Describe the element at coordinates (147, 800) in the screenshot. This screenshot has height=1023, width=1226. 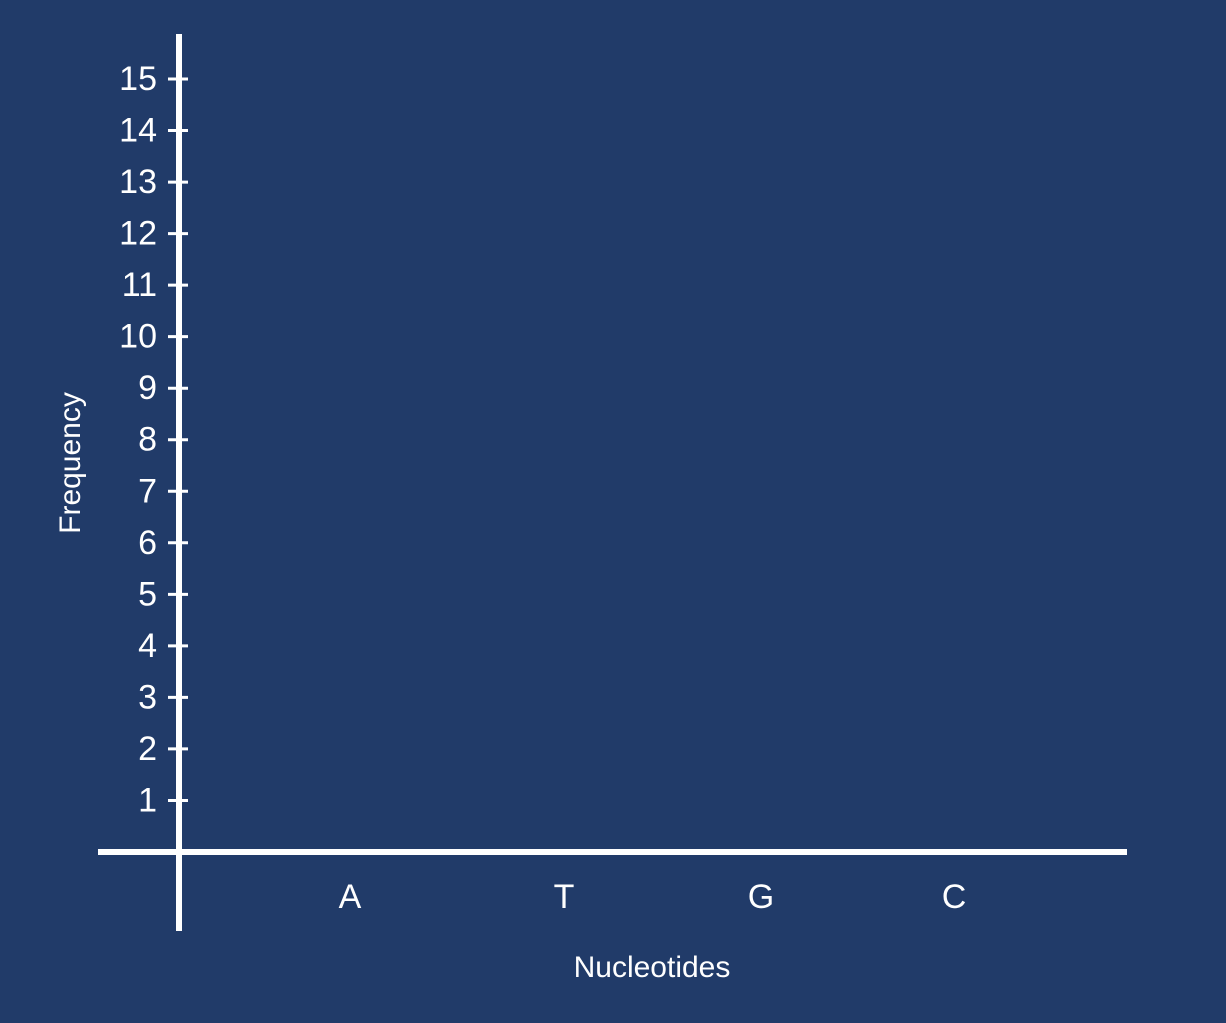
I see `y-tick-label: 1` at that location.